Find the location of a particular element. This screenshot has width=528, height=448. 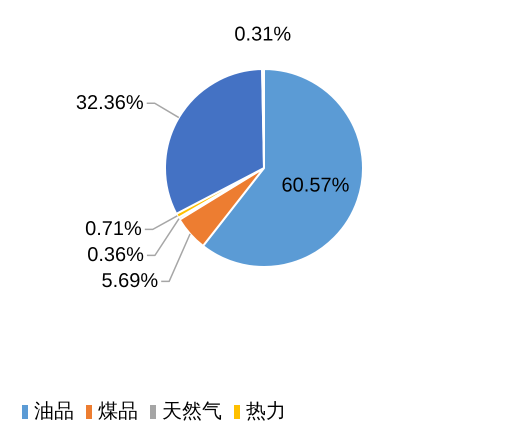

data-label: 32.36% is located at coordinates (110, 103).